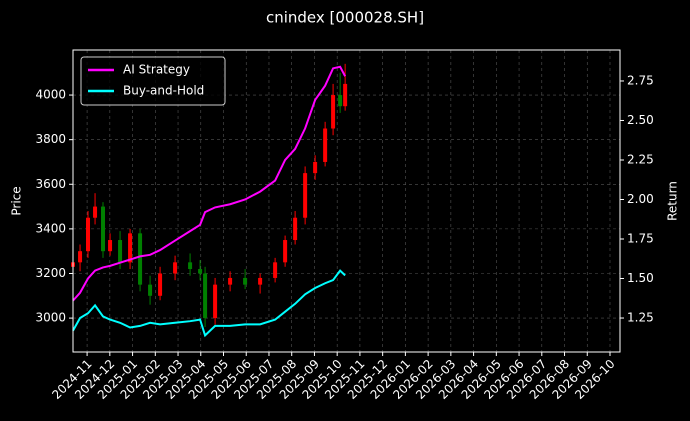 The width and height of the screenshot is (690, 421). What do you see at coordinates (17, 200) in the screenshot?
I see `y-axis-label: Price` at bounding box center [17, 200].